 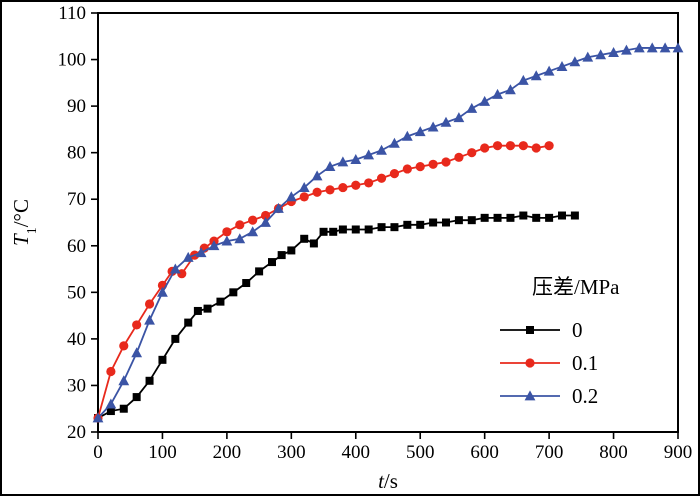 What do you see at coordinates (76, 246) in the screenshot?
I see `y-tick-label: 60` at bounding box center [76, 246].